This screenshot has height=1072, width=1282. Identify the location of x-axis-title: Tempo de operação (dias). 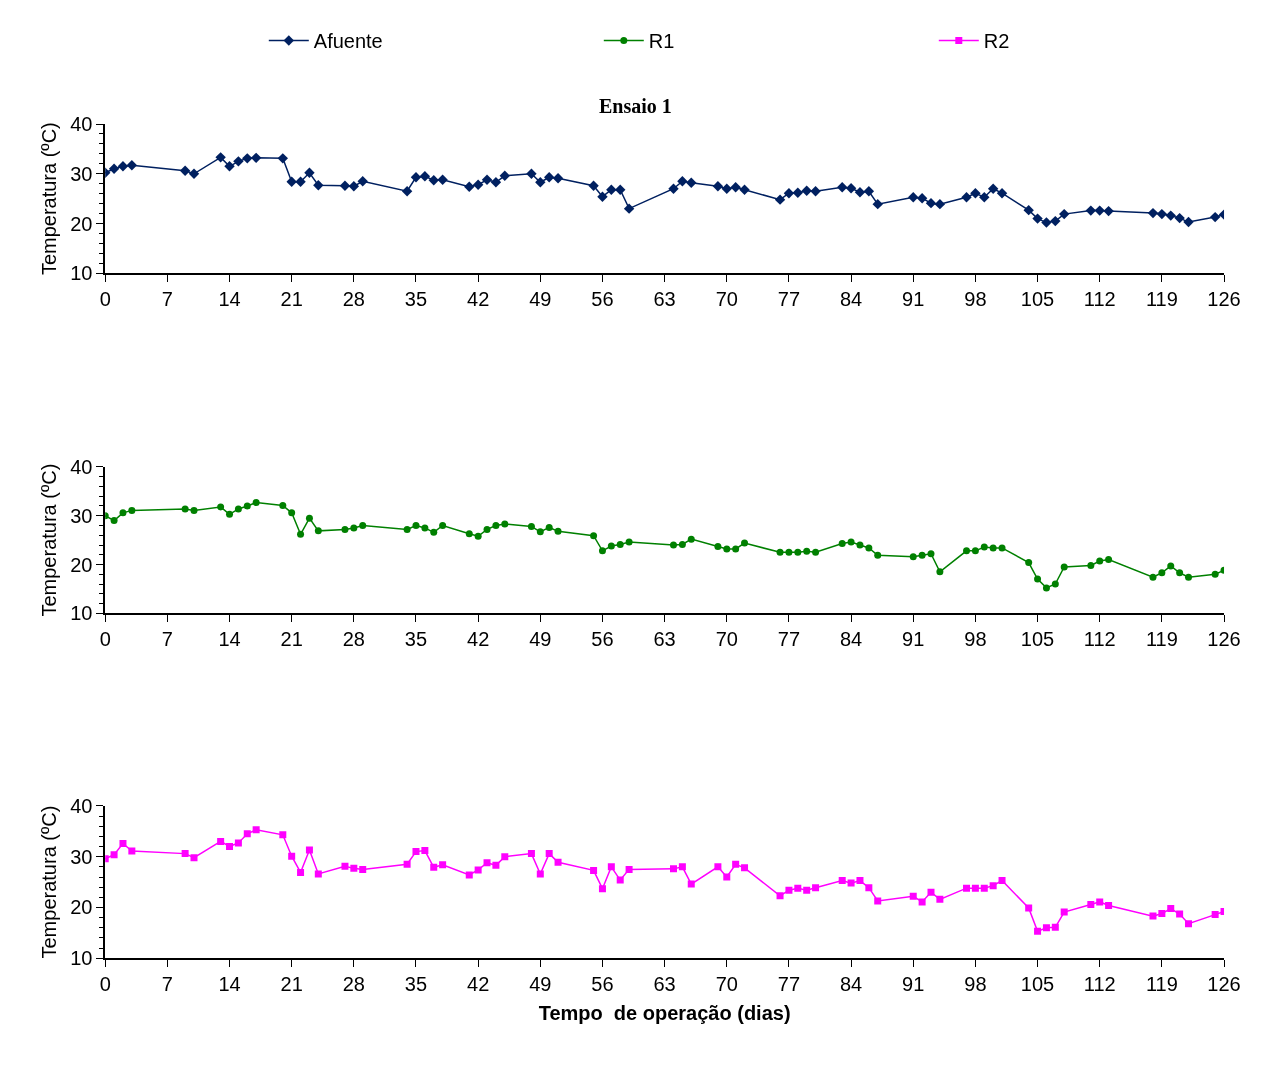
(664, 1013).